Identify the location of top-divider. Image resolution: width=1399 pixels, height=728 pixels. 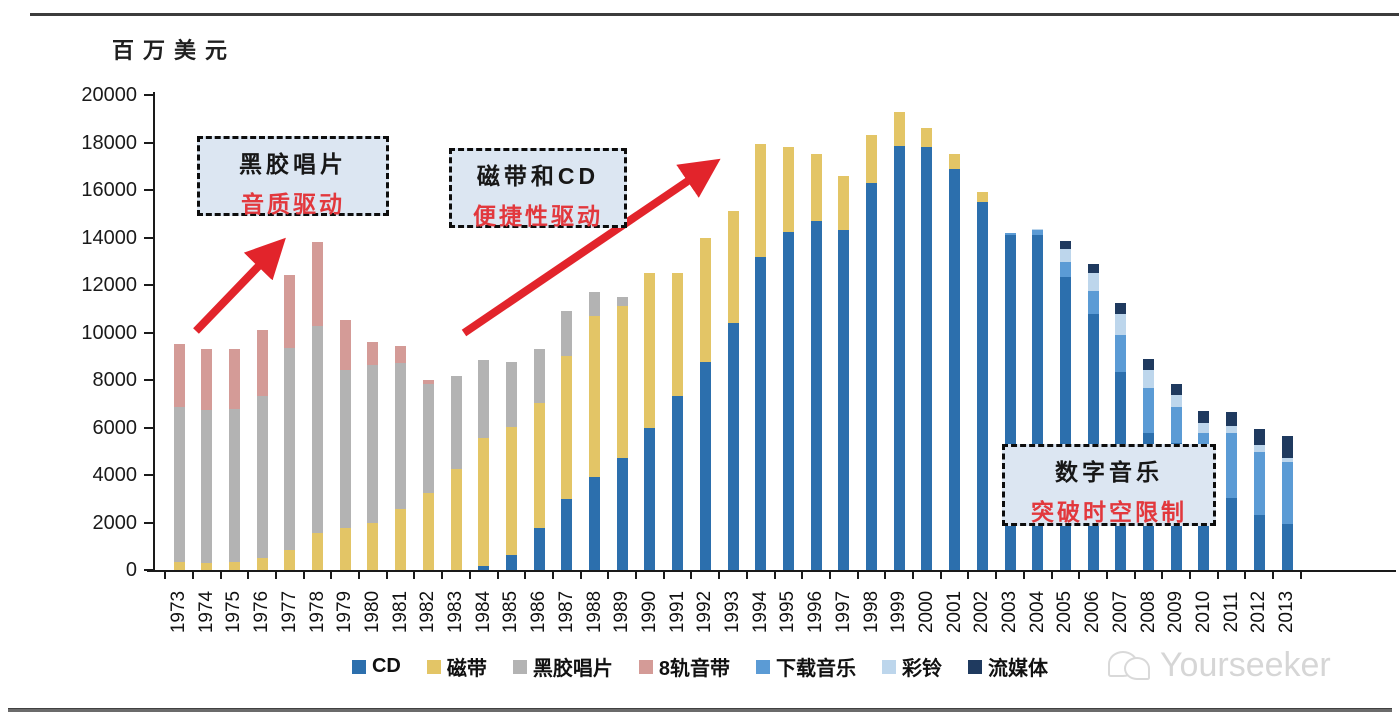
(714, 14).